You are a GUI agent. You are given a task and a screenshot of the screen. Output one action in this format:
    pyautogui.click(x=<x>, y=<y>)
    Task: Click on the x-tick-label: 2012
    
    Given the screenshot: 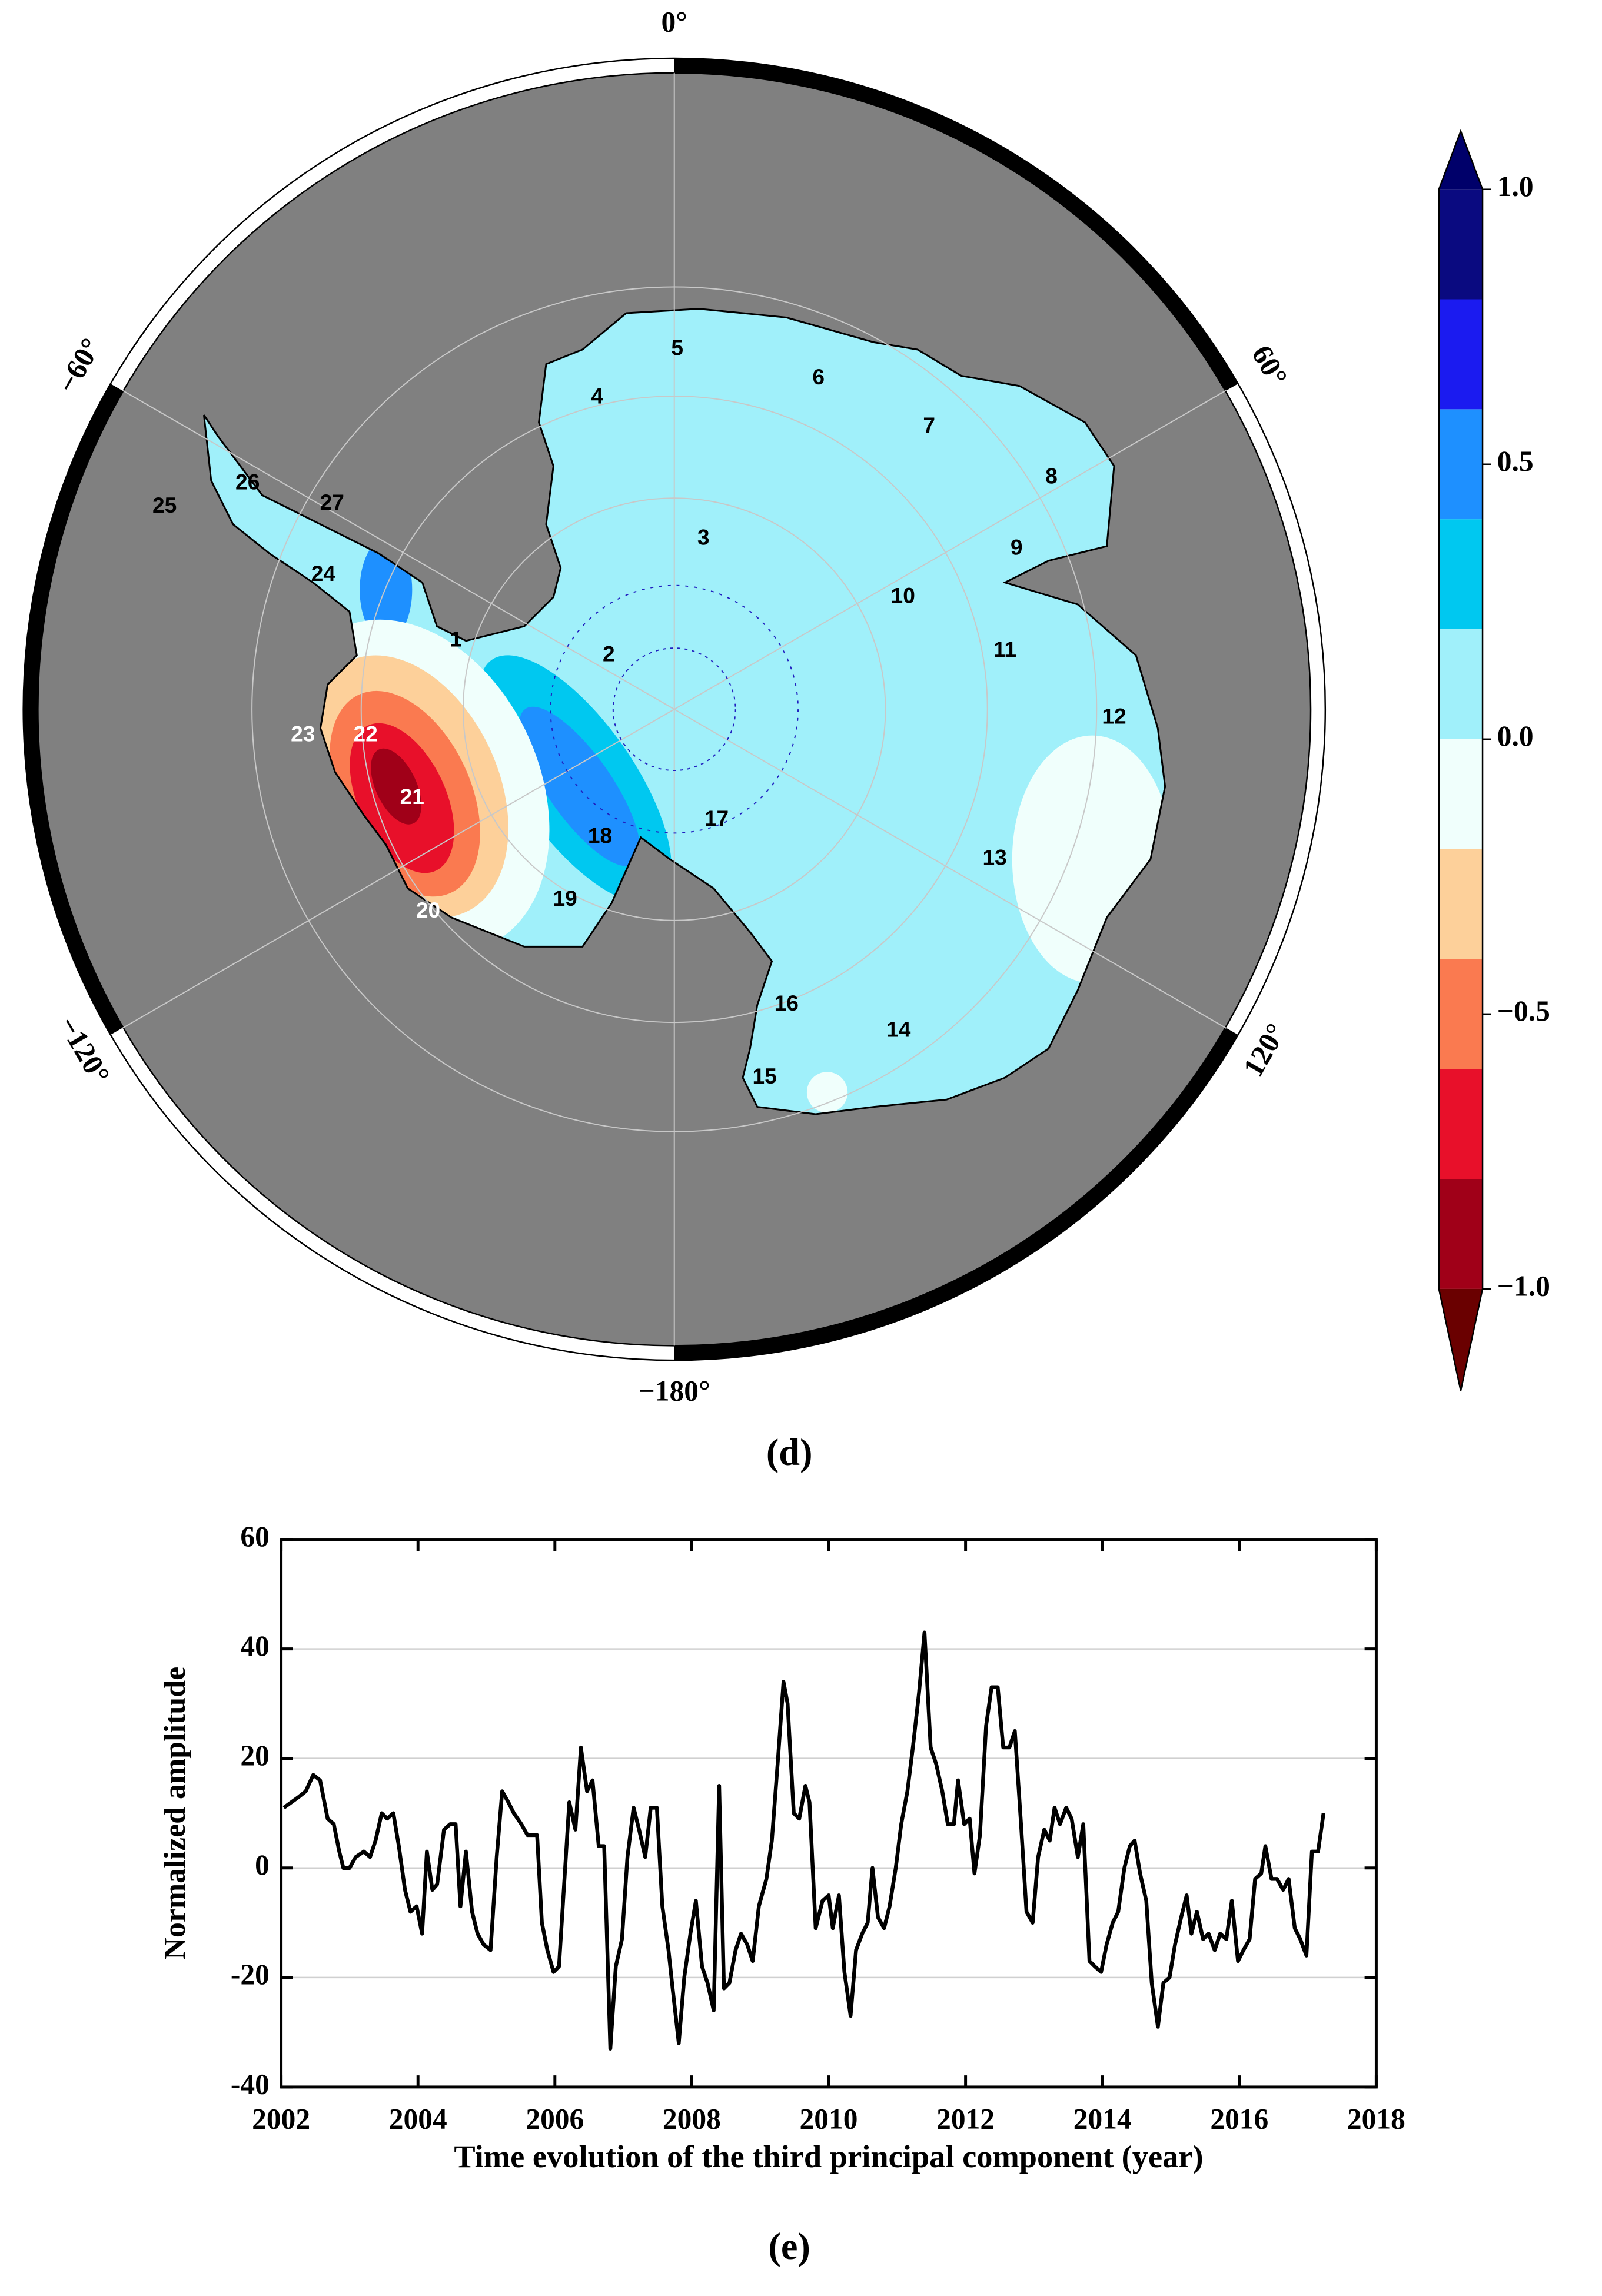 What is the action you would take?
    pyautogui.click(x=965, y=2119)
    